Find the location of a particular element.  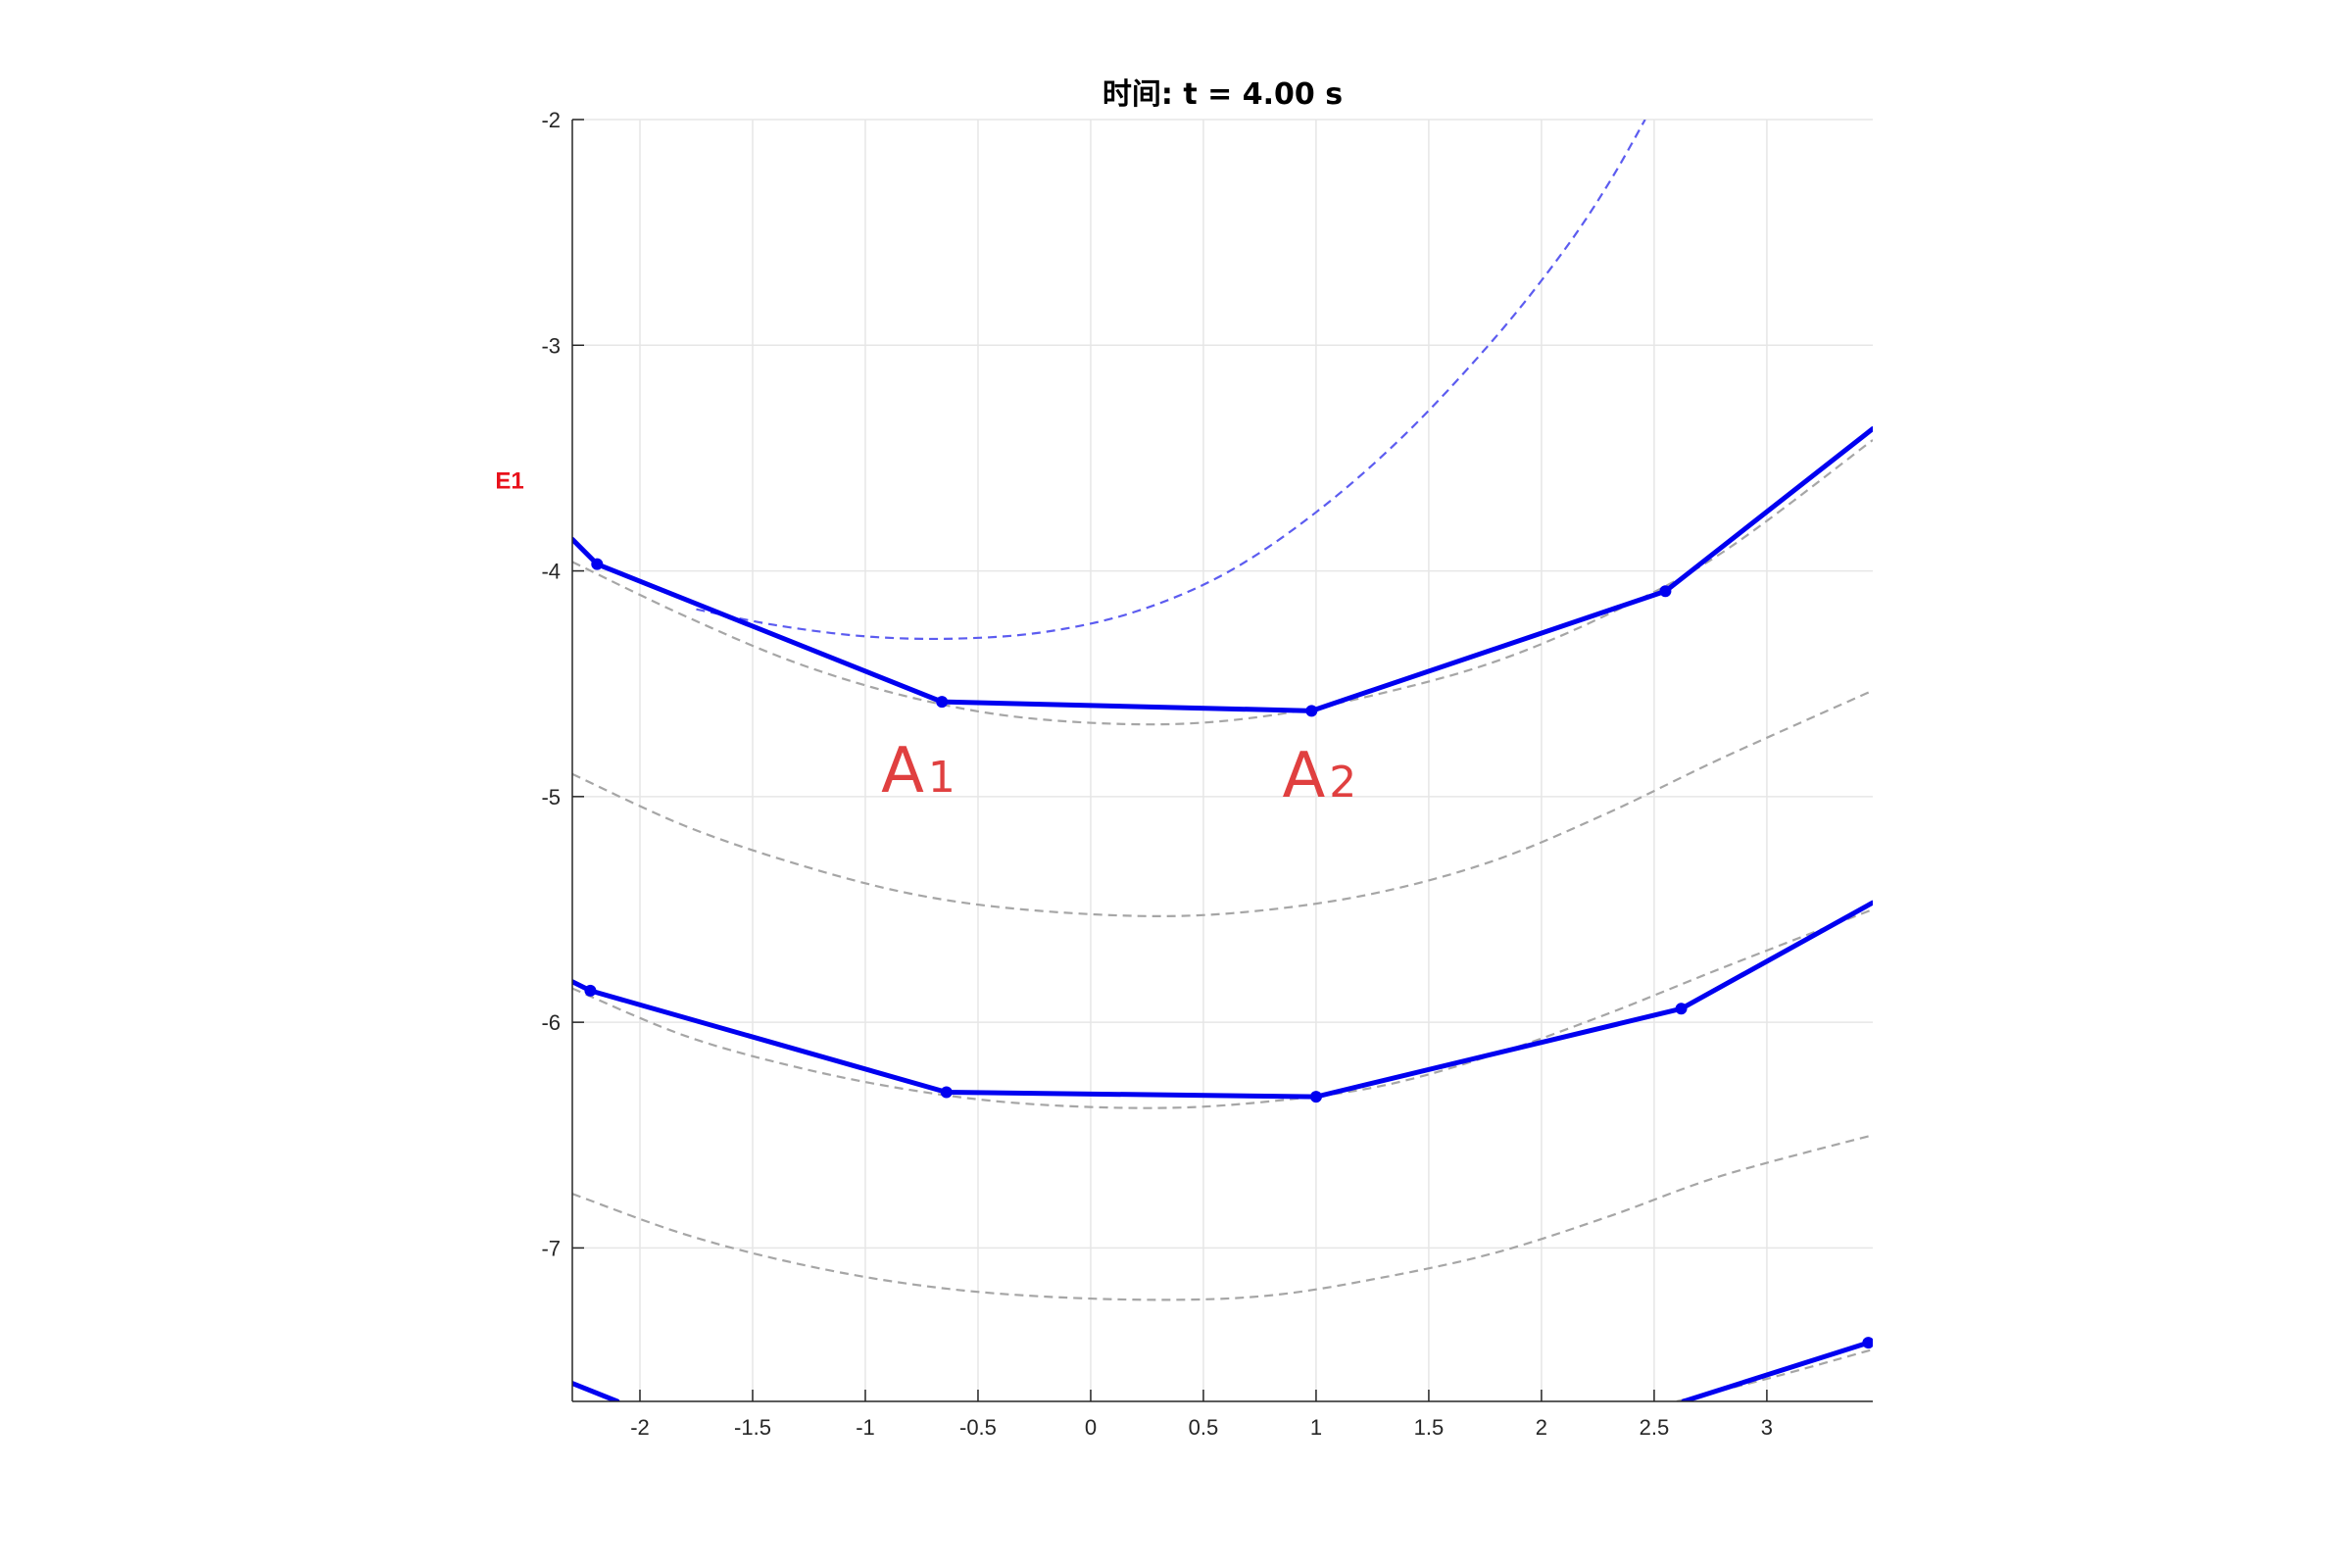

x-tick-label: -2 is located at coordinates (640, 1427).